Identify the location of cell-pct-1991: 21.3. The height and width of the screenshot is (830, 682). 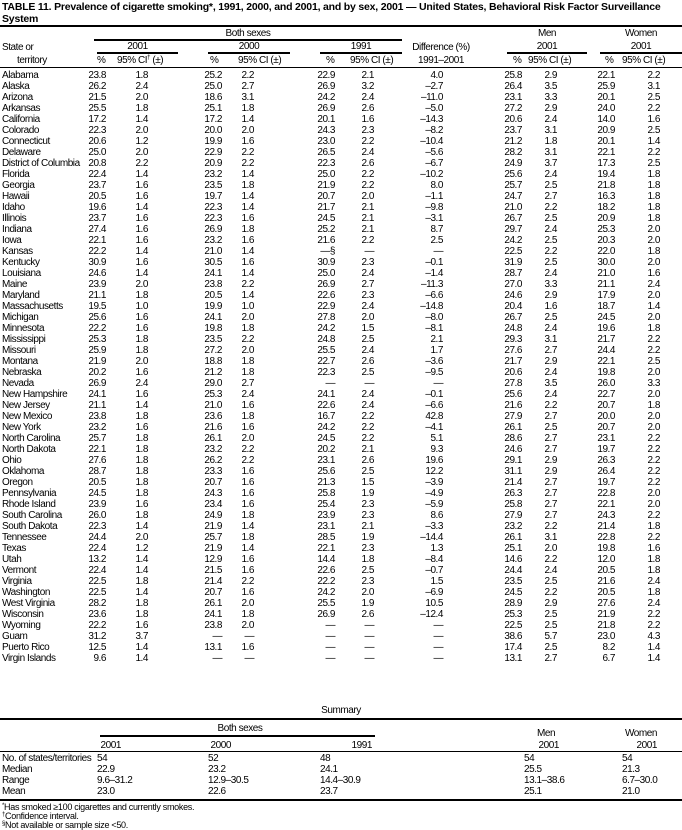
(326, 482).